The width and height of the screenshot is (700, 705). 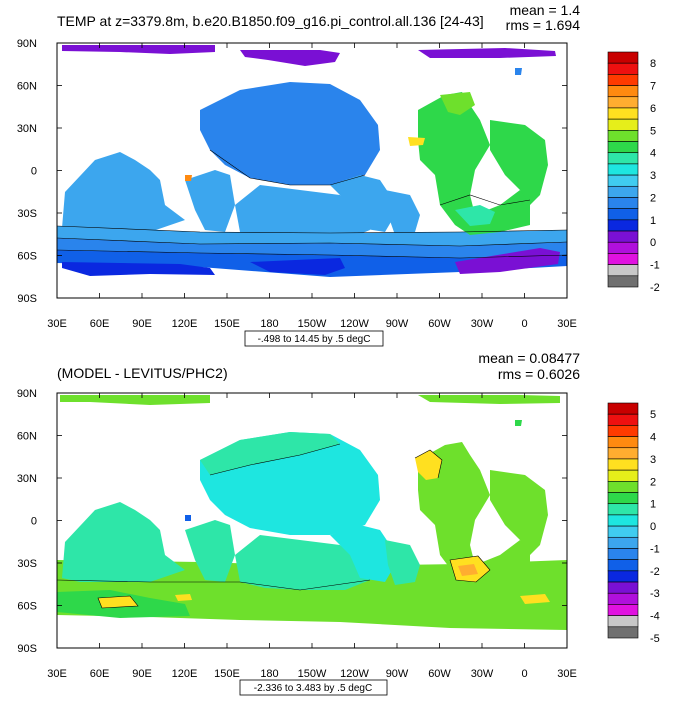 I want to click on panel-2-contours, so click(x=274, y=526).